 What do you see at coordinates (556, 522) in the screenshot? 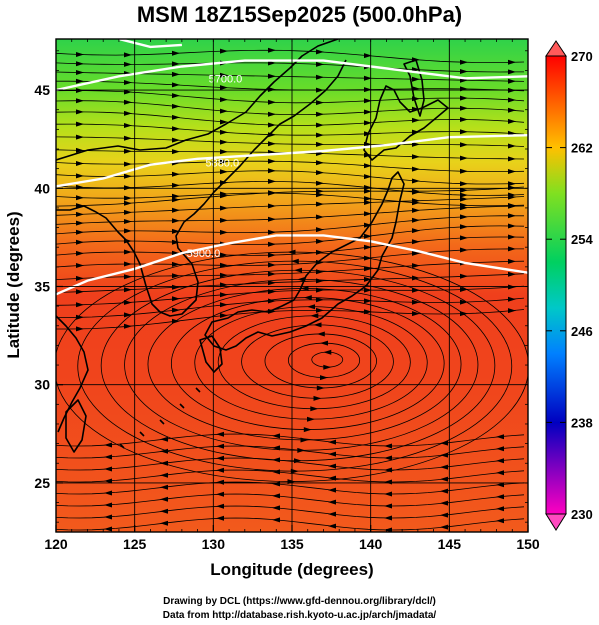
I see `colorbar-bottom-arrow` at bounding box center [556, 522].